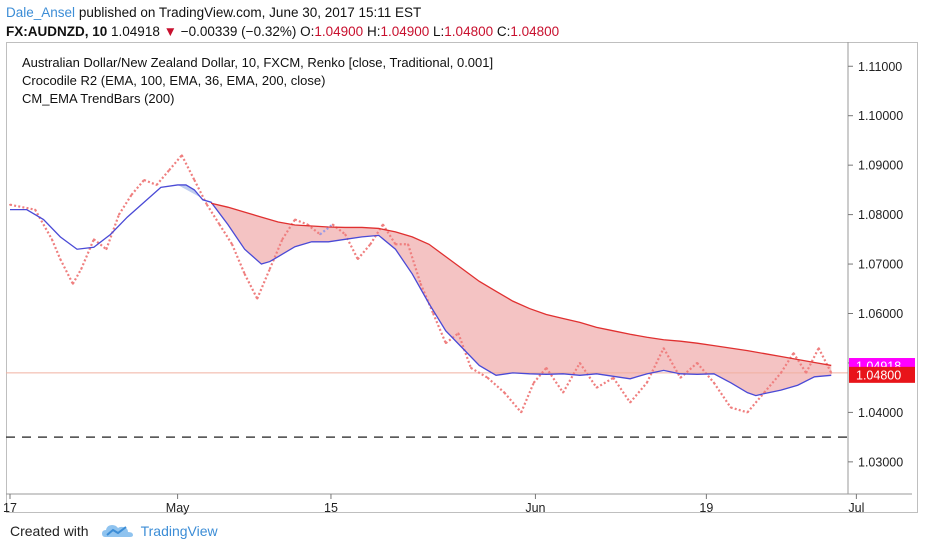 The image size is (932, 550). Describe the element at coordinates (856, 508) in the screenshot. I see `x-tick-label: Jul` at that location.